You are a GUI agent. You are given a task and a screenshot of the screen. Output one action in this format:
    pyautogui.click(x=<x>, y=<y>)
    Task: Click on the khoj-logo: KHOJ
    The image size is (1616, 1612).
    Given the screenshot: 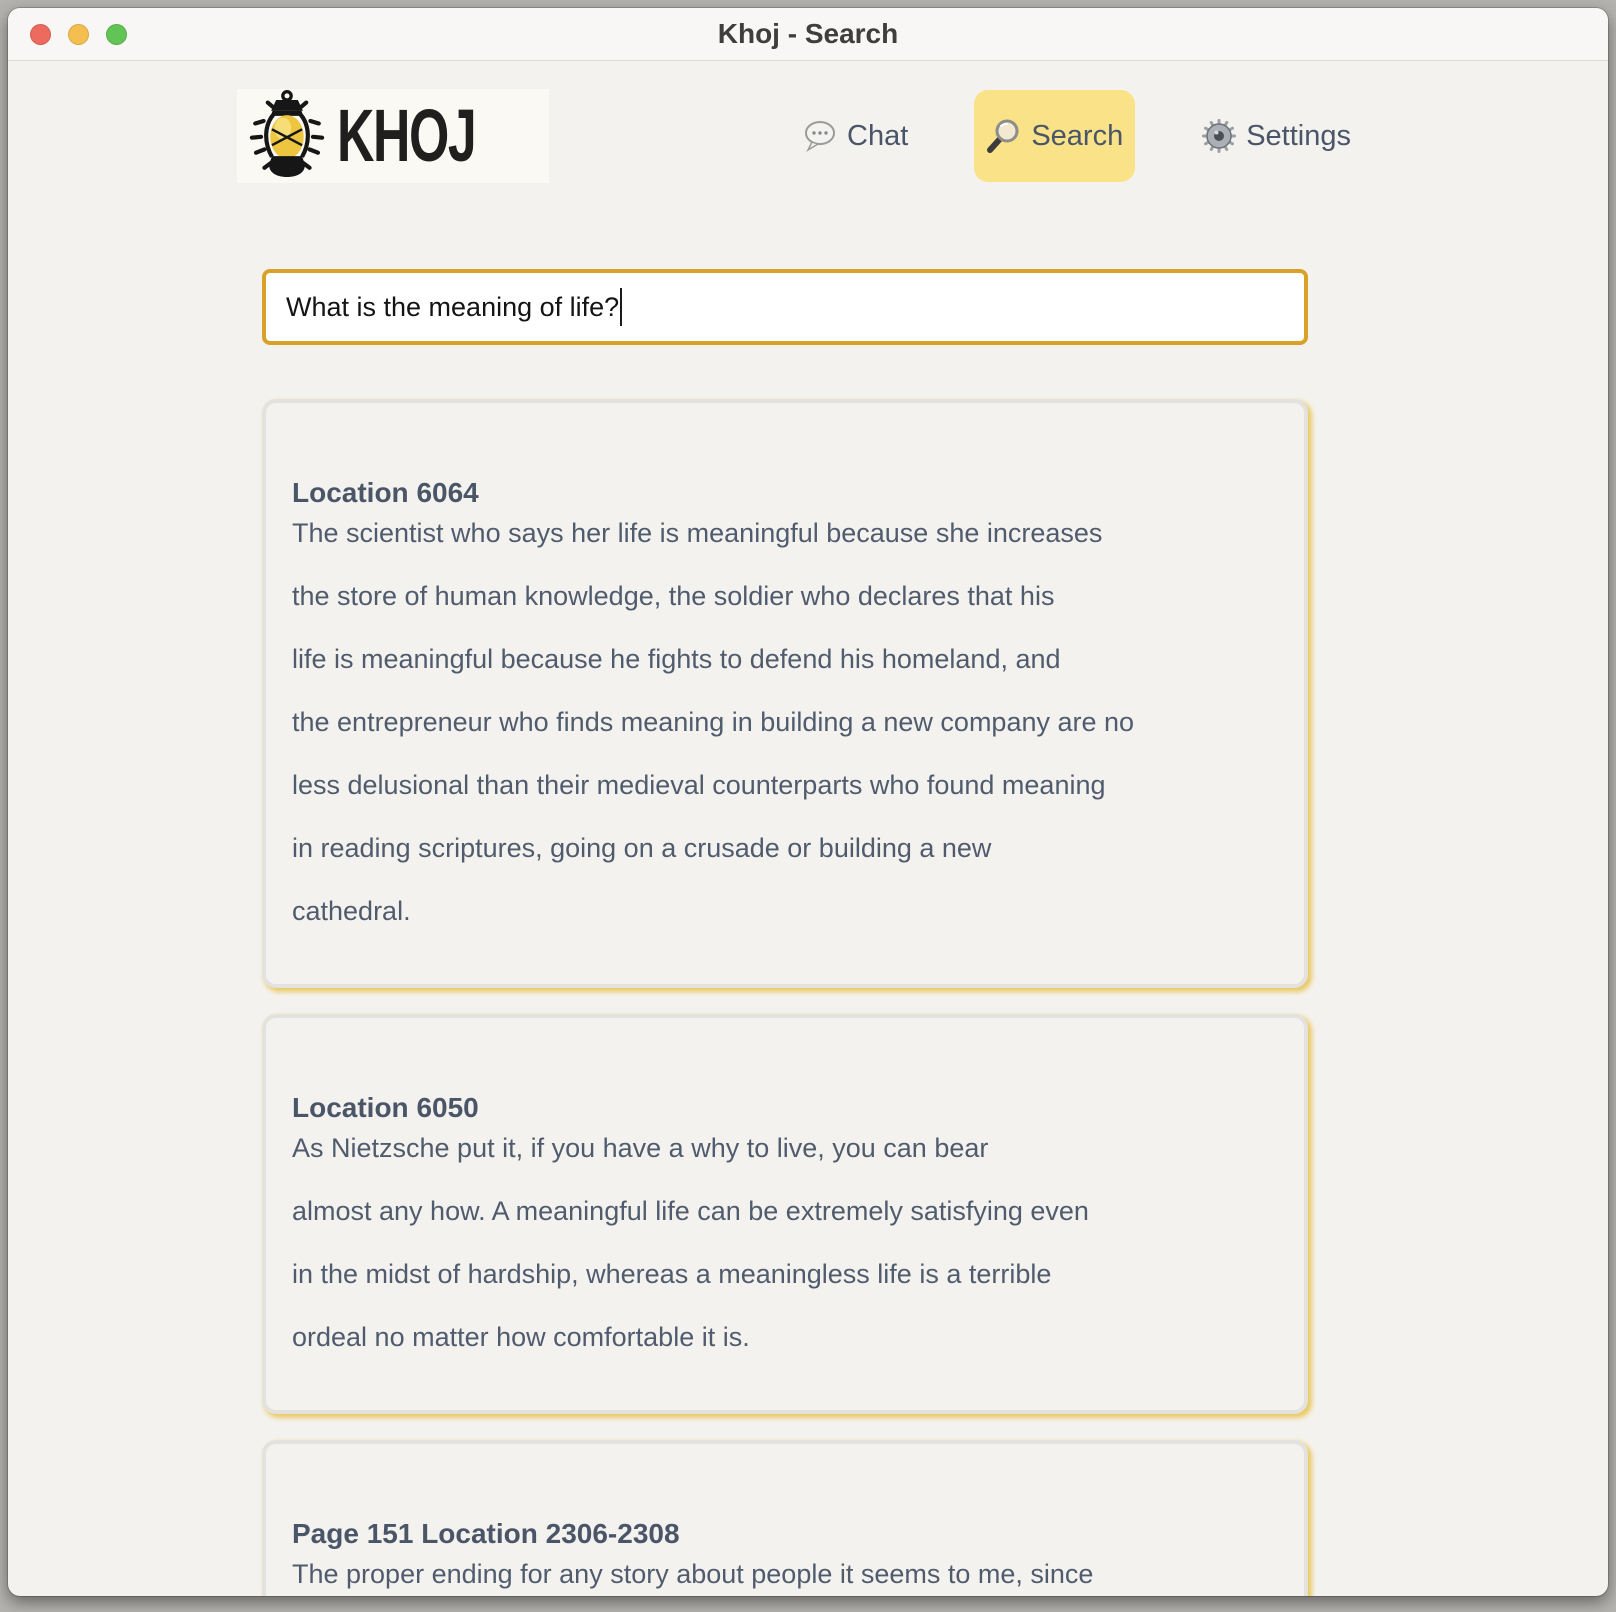 What is the action you would take?
    pyautogui.click(x=393, y=136)
    